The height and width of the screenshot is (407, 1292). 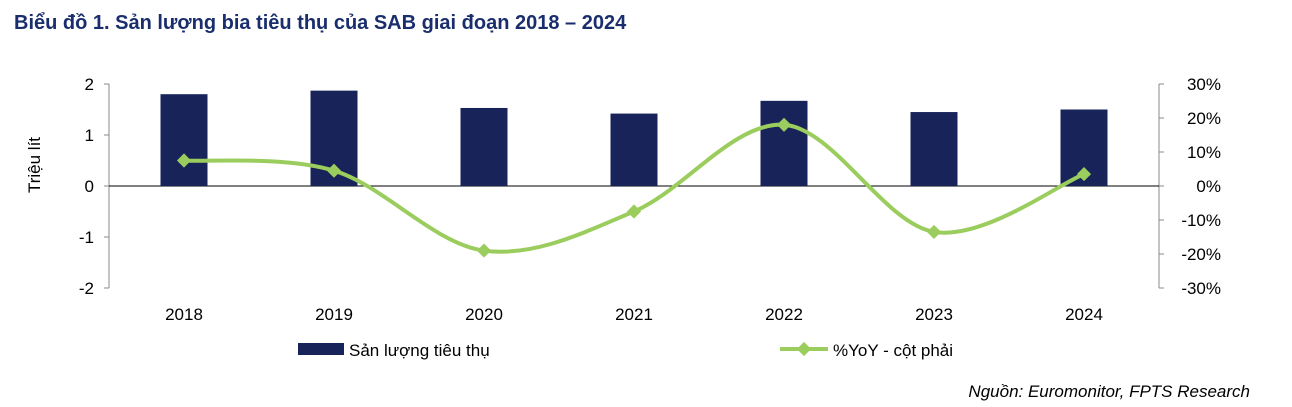 What do you see at coordinates (184, 314) in the screenshot?
I see `x-tick-label: 2018` at bounding box center [184, 314].